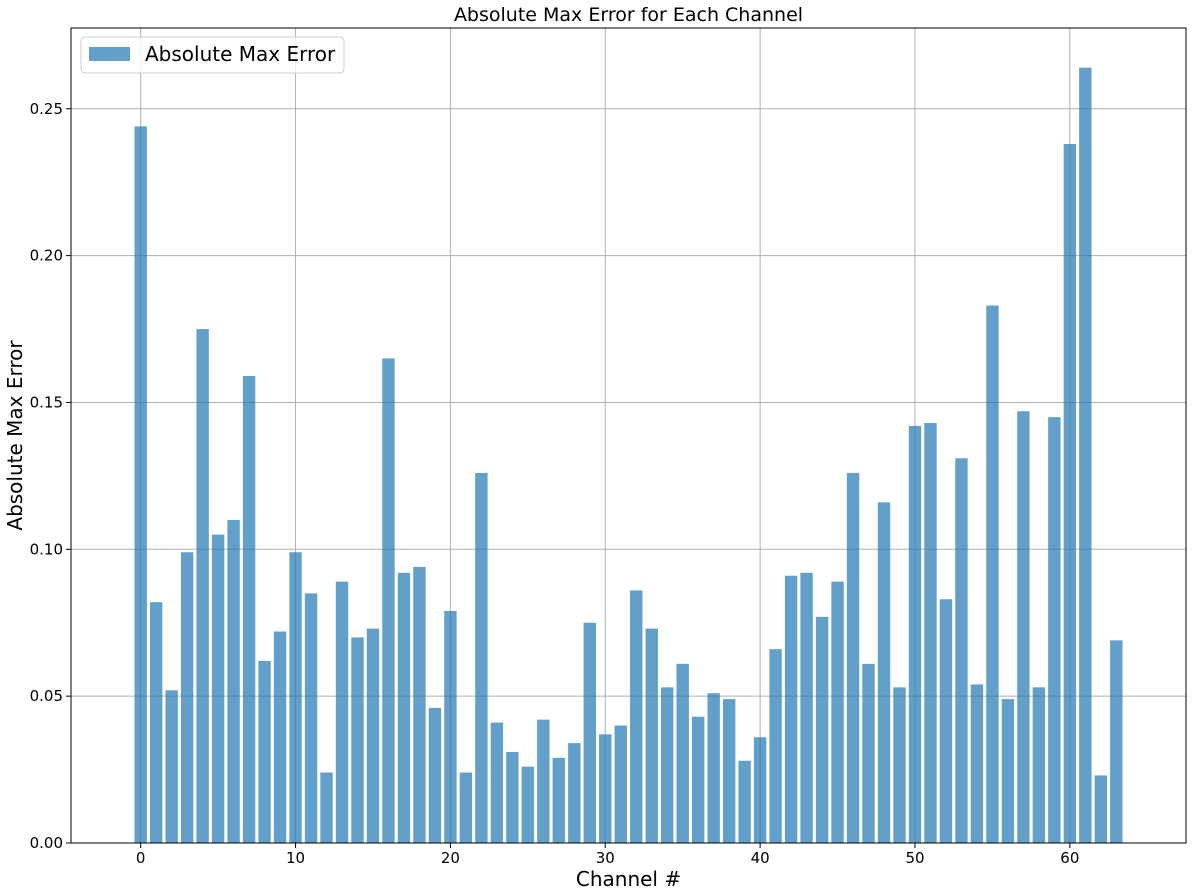  What do you see at coordinates (605, 858) in the screenshot?
I see `x-tick-label: 30` at bounding box center [605, 858].